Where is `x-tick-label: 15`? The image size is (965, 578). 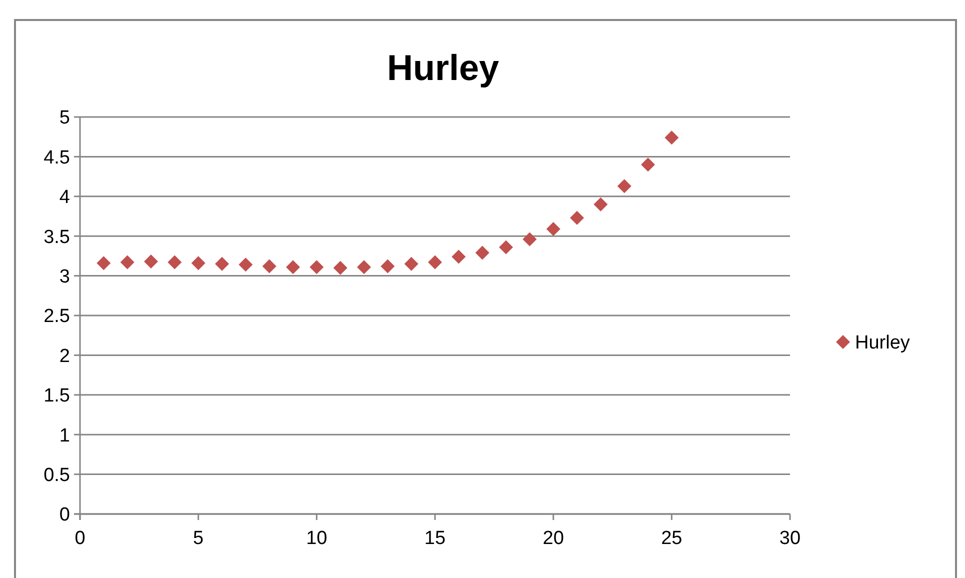 x-tick-label: 15 is located at coordinates (435, 538).